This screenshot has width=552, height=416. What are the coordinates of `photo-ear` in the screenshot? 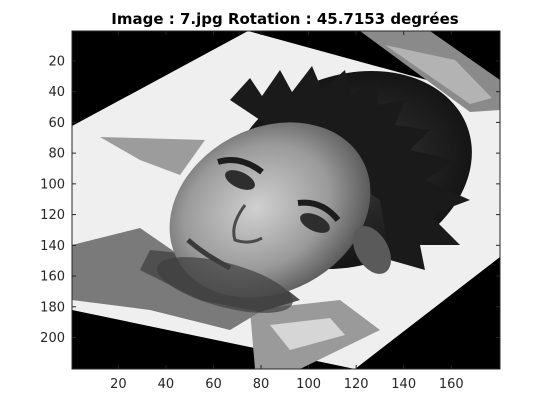 It's located at (372, 250).